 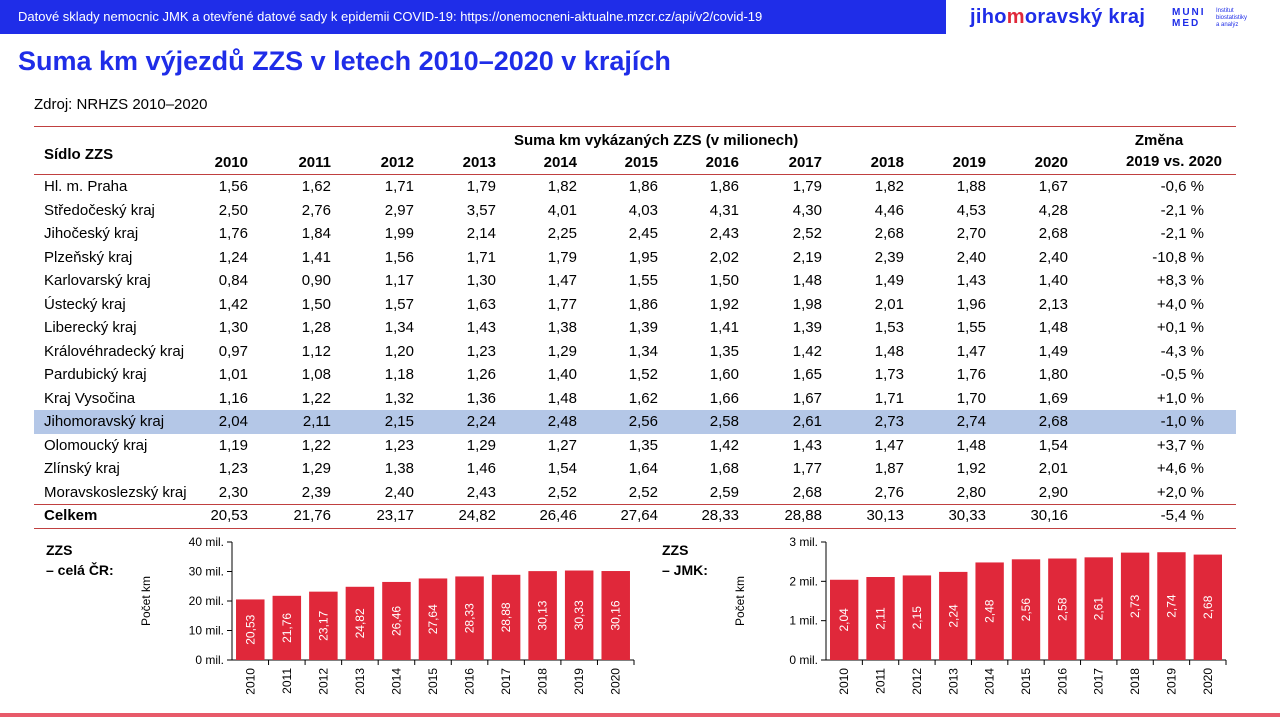 What do you see at coordinates (1180, 304) in the screenshot?
I see `row-change: +4,0 %` at bounding box center [1180, 304].